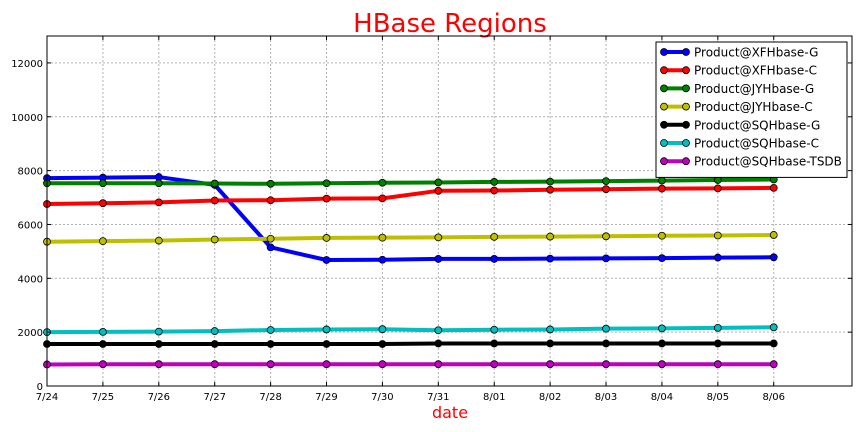  What do you see at coordinates (159, 397) in the screenshot?
I see `x-tick-label: 7/26` at bounding box center [159, 397].